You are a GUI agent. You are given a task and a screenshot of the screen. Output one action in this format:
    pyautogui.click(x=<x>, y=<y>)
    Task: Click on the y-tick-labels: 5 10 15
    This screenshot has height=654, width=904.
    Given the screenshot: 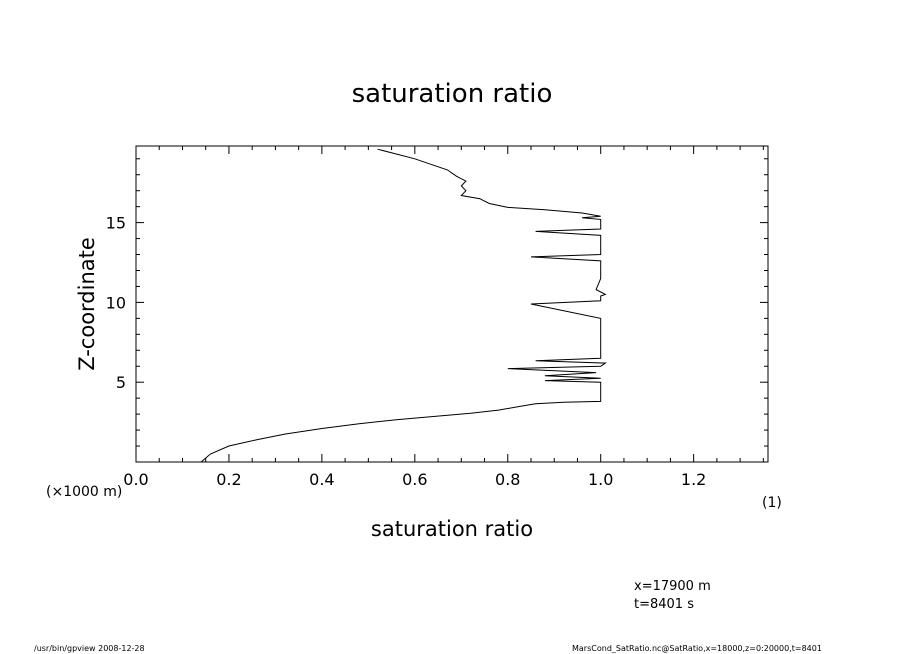 What is the action you would take?
    pyautogui.click(x=116, y=303)
    